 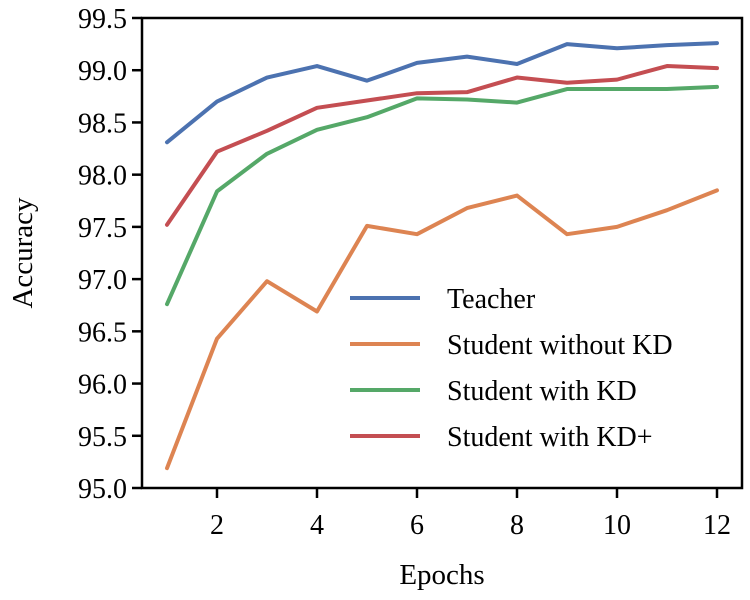 I want to click on y-tick-label: 99.5, so click(x=102, y=19).